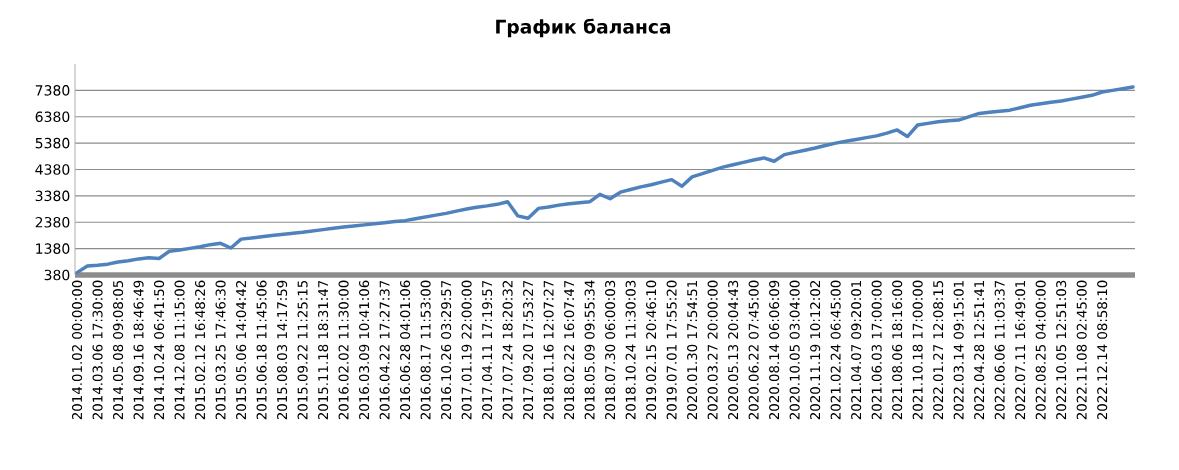 Image resolution: width=1179 pixels, height=470 pixels. Describe the element at coordinates (138, 350) in the screenshot. I see `x-tick-label: 2014.09.16 18:46:49` at that location.